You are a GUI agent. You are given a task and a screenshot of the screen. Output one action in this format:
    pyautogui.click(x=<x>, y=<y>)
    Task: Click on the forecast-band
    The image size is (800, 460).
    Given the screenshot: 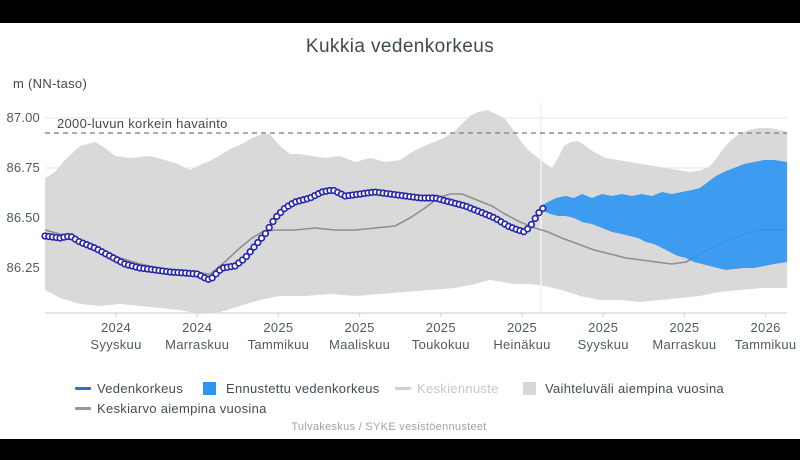 What is the action you would take?
    pyautogui.click(x=664, y=215)
    